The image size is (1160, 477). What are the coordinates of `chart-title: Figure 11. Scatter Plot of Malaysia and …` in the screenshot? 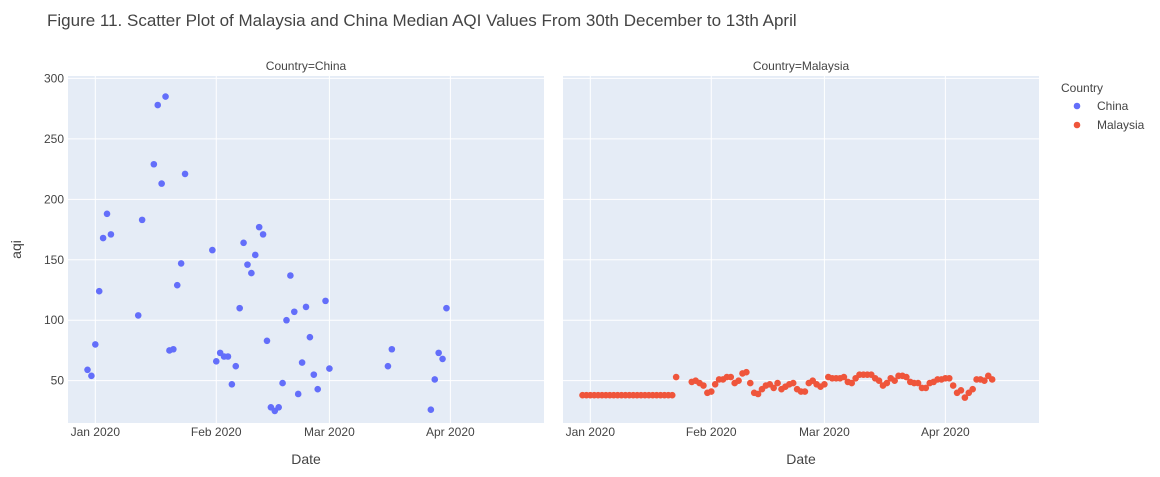 It's located at (422, 20).